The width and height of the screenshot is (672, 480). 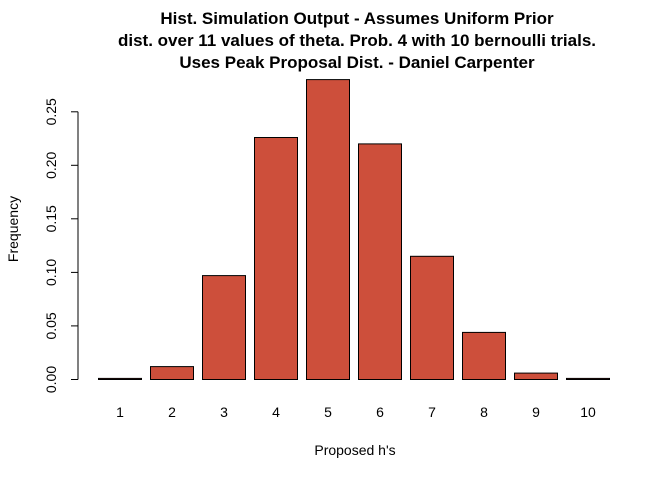 I want to click on x-tick-label: 1, so click(x=120, y=412).